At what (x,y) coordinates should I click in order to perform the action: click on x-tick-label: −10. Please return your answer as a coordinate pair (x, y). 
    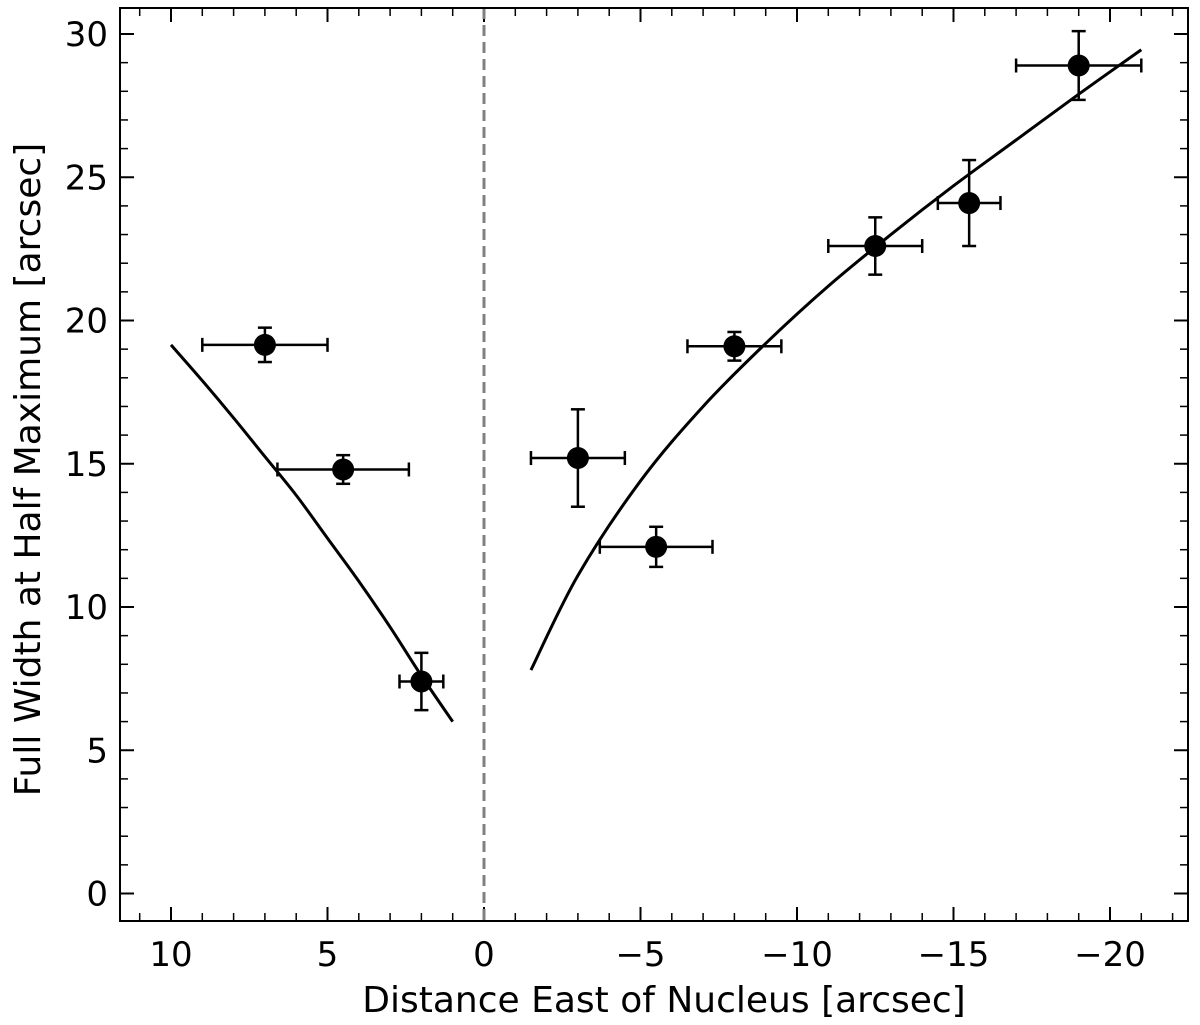
    Looking at the image, I should click on (797, 955).